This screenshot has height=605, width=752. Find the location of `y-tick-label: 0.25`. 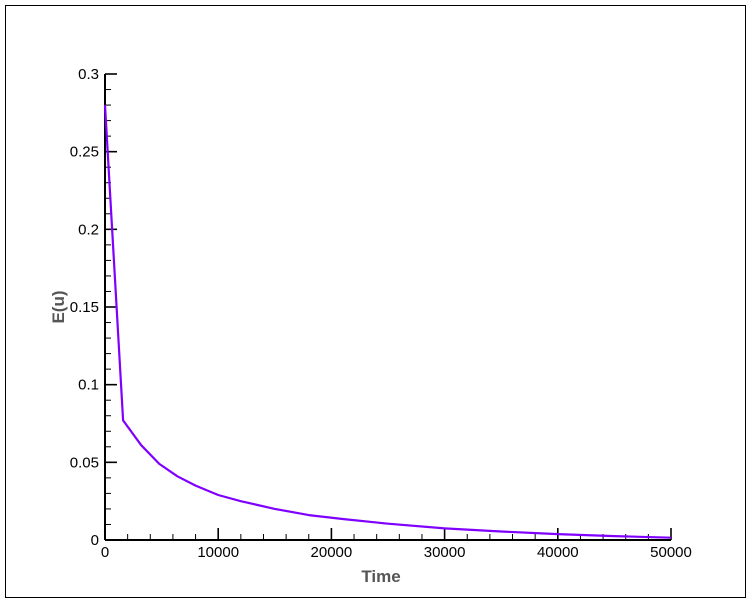

y-tick-label: 0.25 is located at coordinates (84, 152).